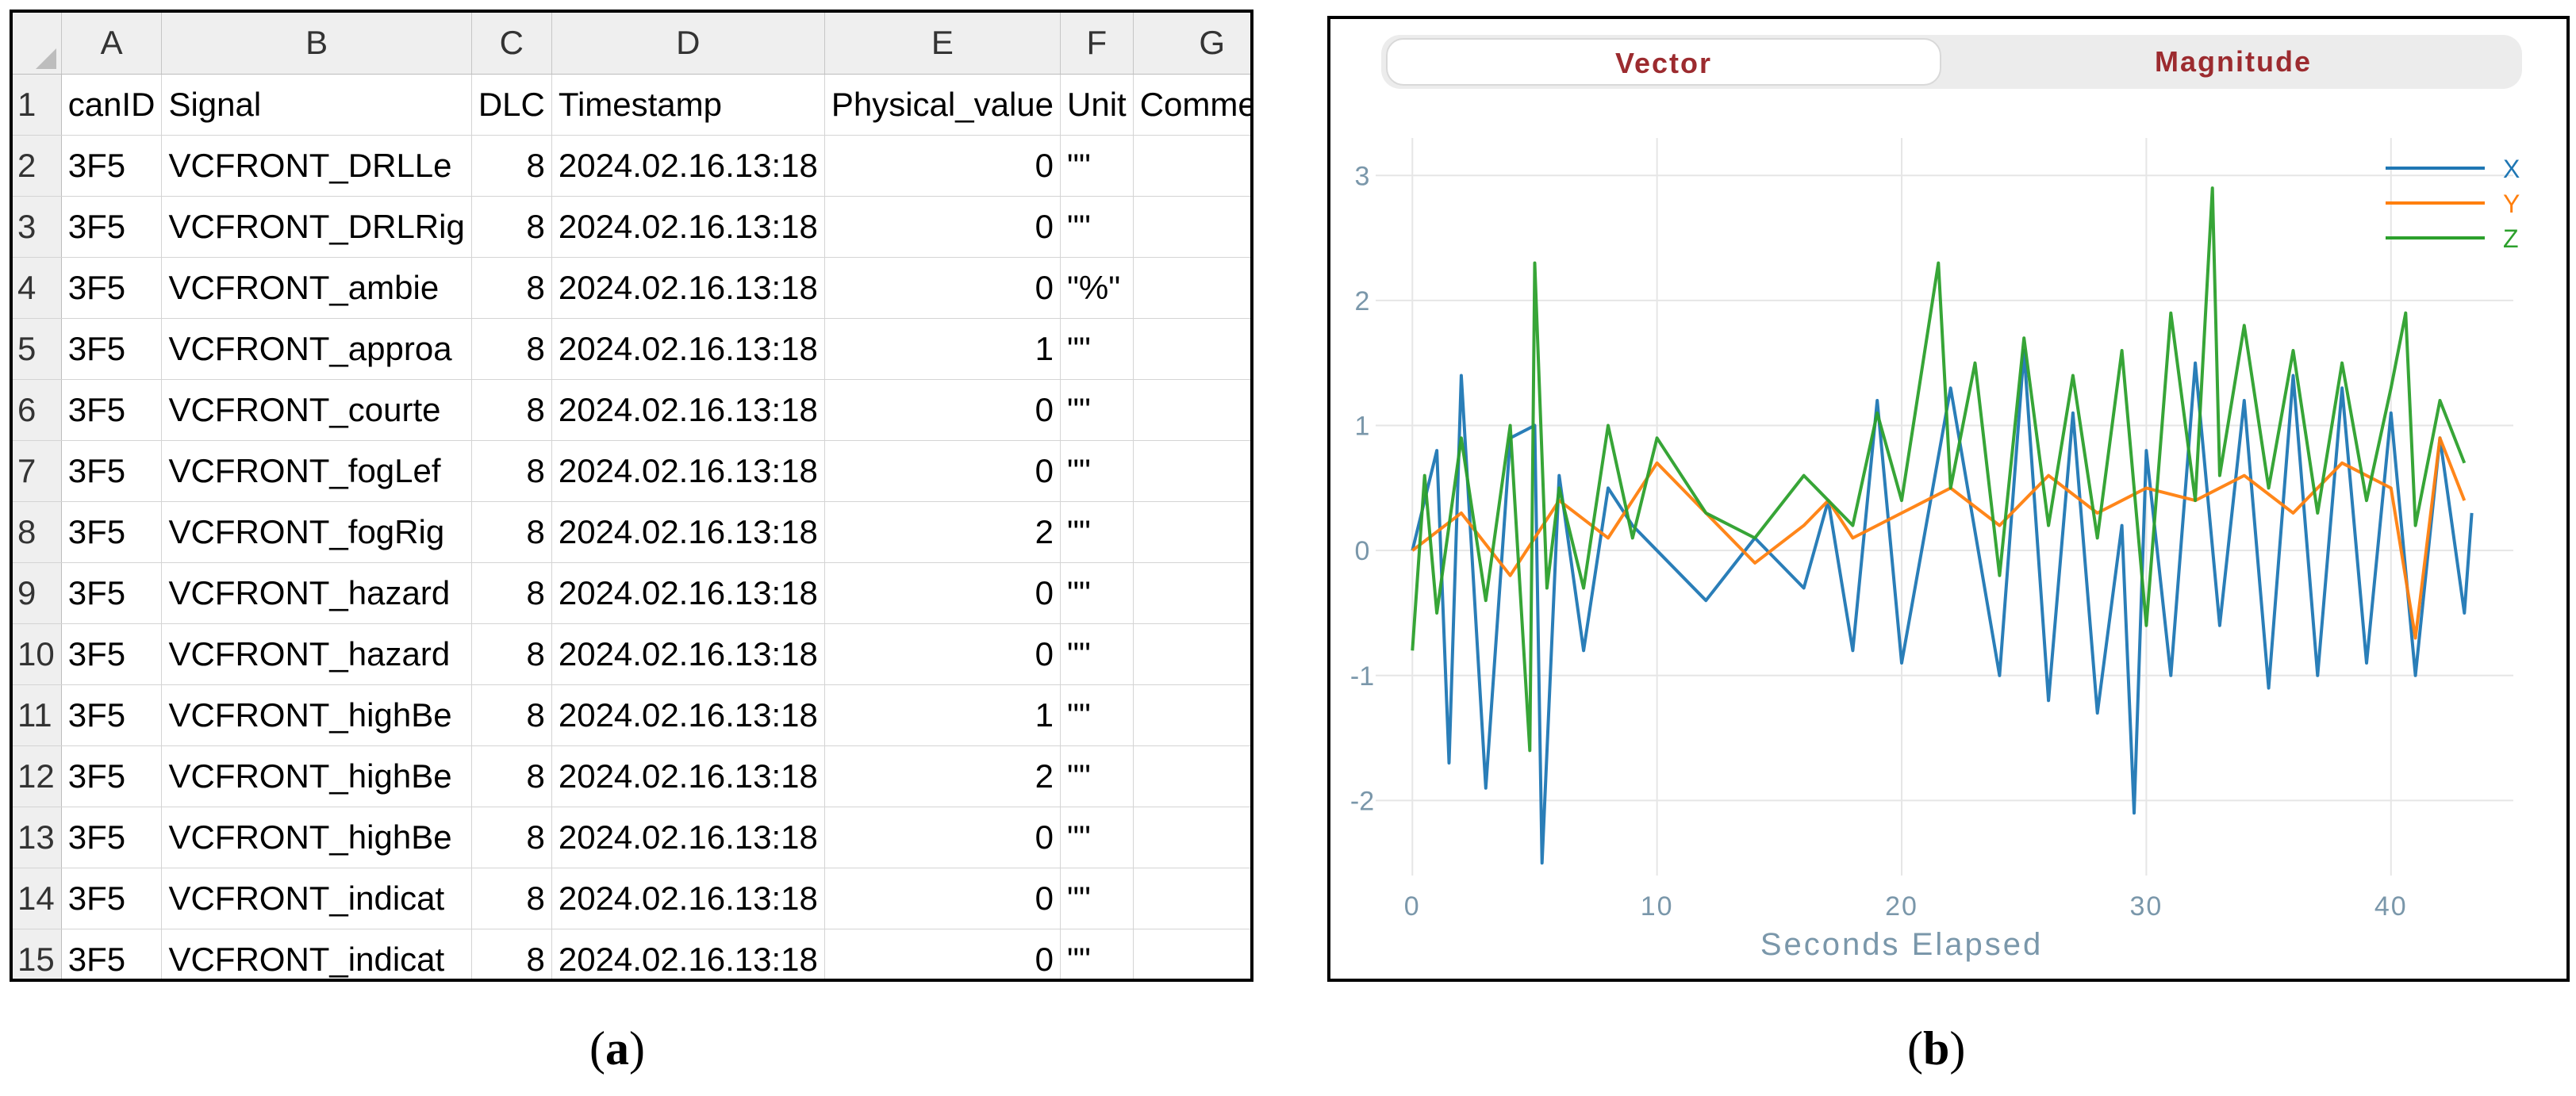 The height and width of the screenshot is (1096, 2576). Describe the element at coordinates (316, 532) in the screenshot. I see `cell-signal: VCFRONT_fogRig` at that location.